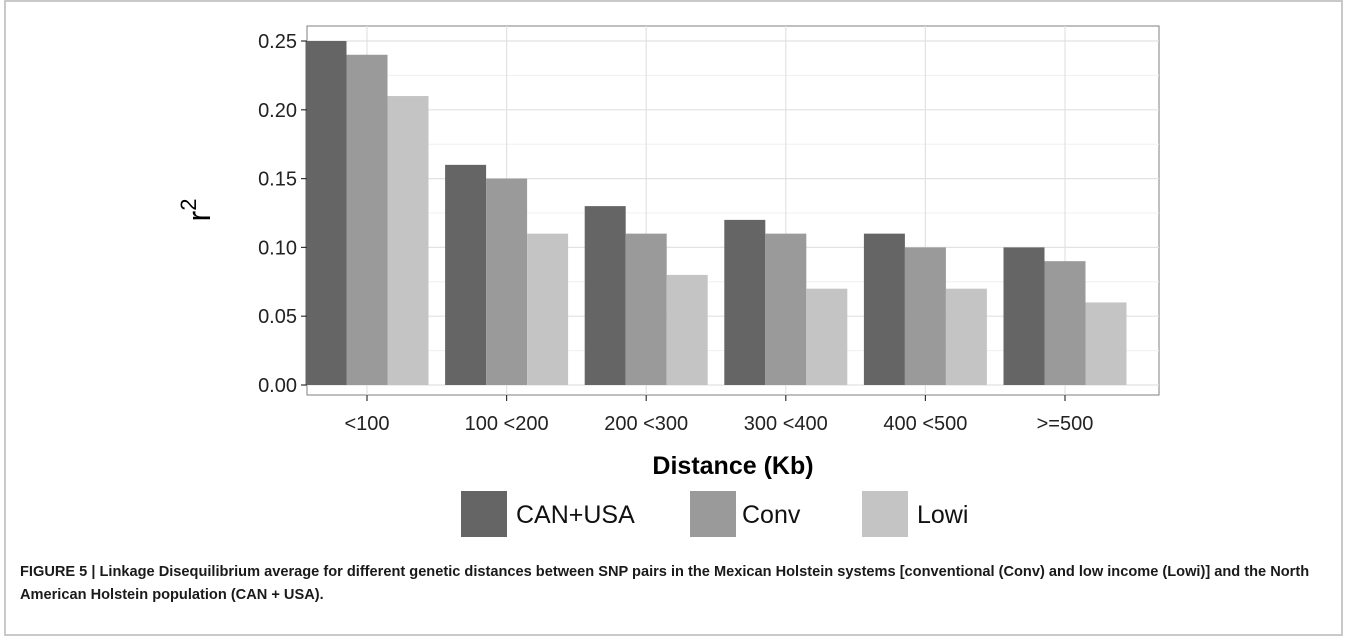 Image resolution: width=1348 pixels, height=640 pixels. Describe the element at coordinates (732, 466) in the screenshot. I see `x-axis-title: Distance (Kb)` at that location.